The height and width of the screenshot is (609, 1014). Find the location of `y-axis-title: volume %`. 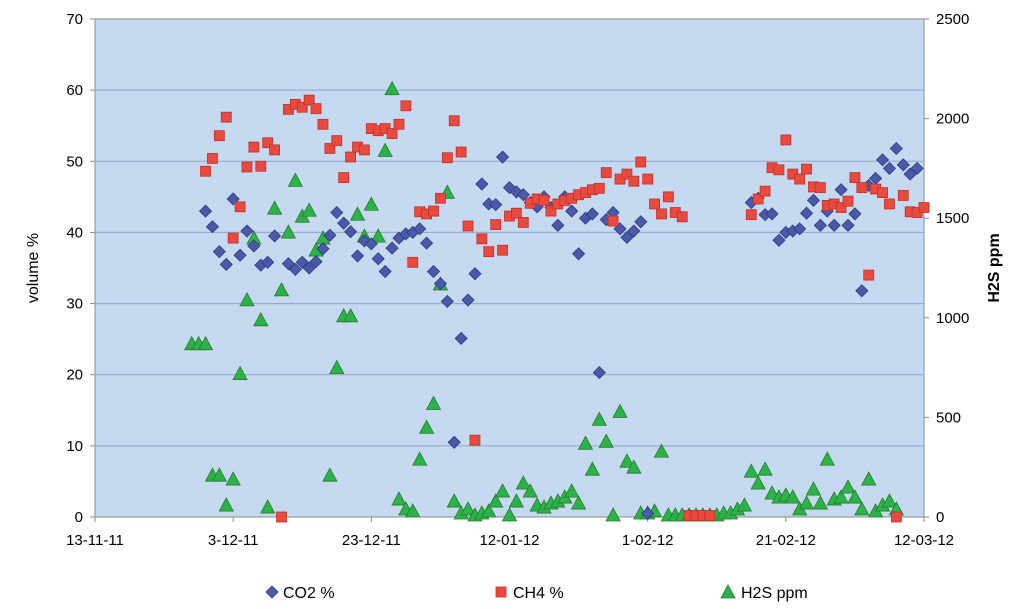

y-axis-title: volume % is located at coordinates (33, 268).